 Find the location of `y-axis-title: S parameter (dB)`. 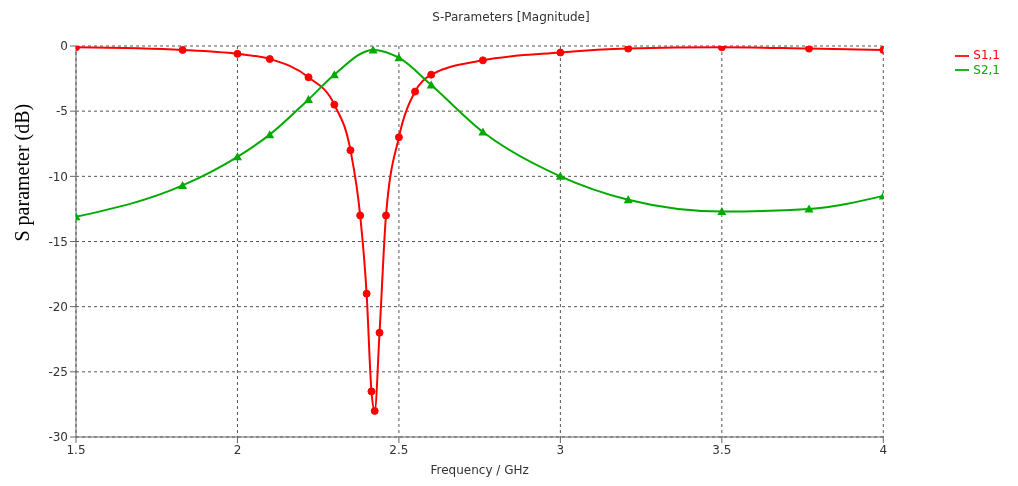

y-axis-title: S parameter (dB) is located at coordinates (23, 172).